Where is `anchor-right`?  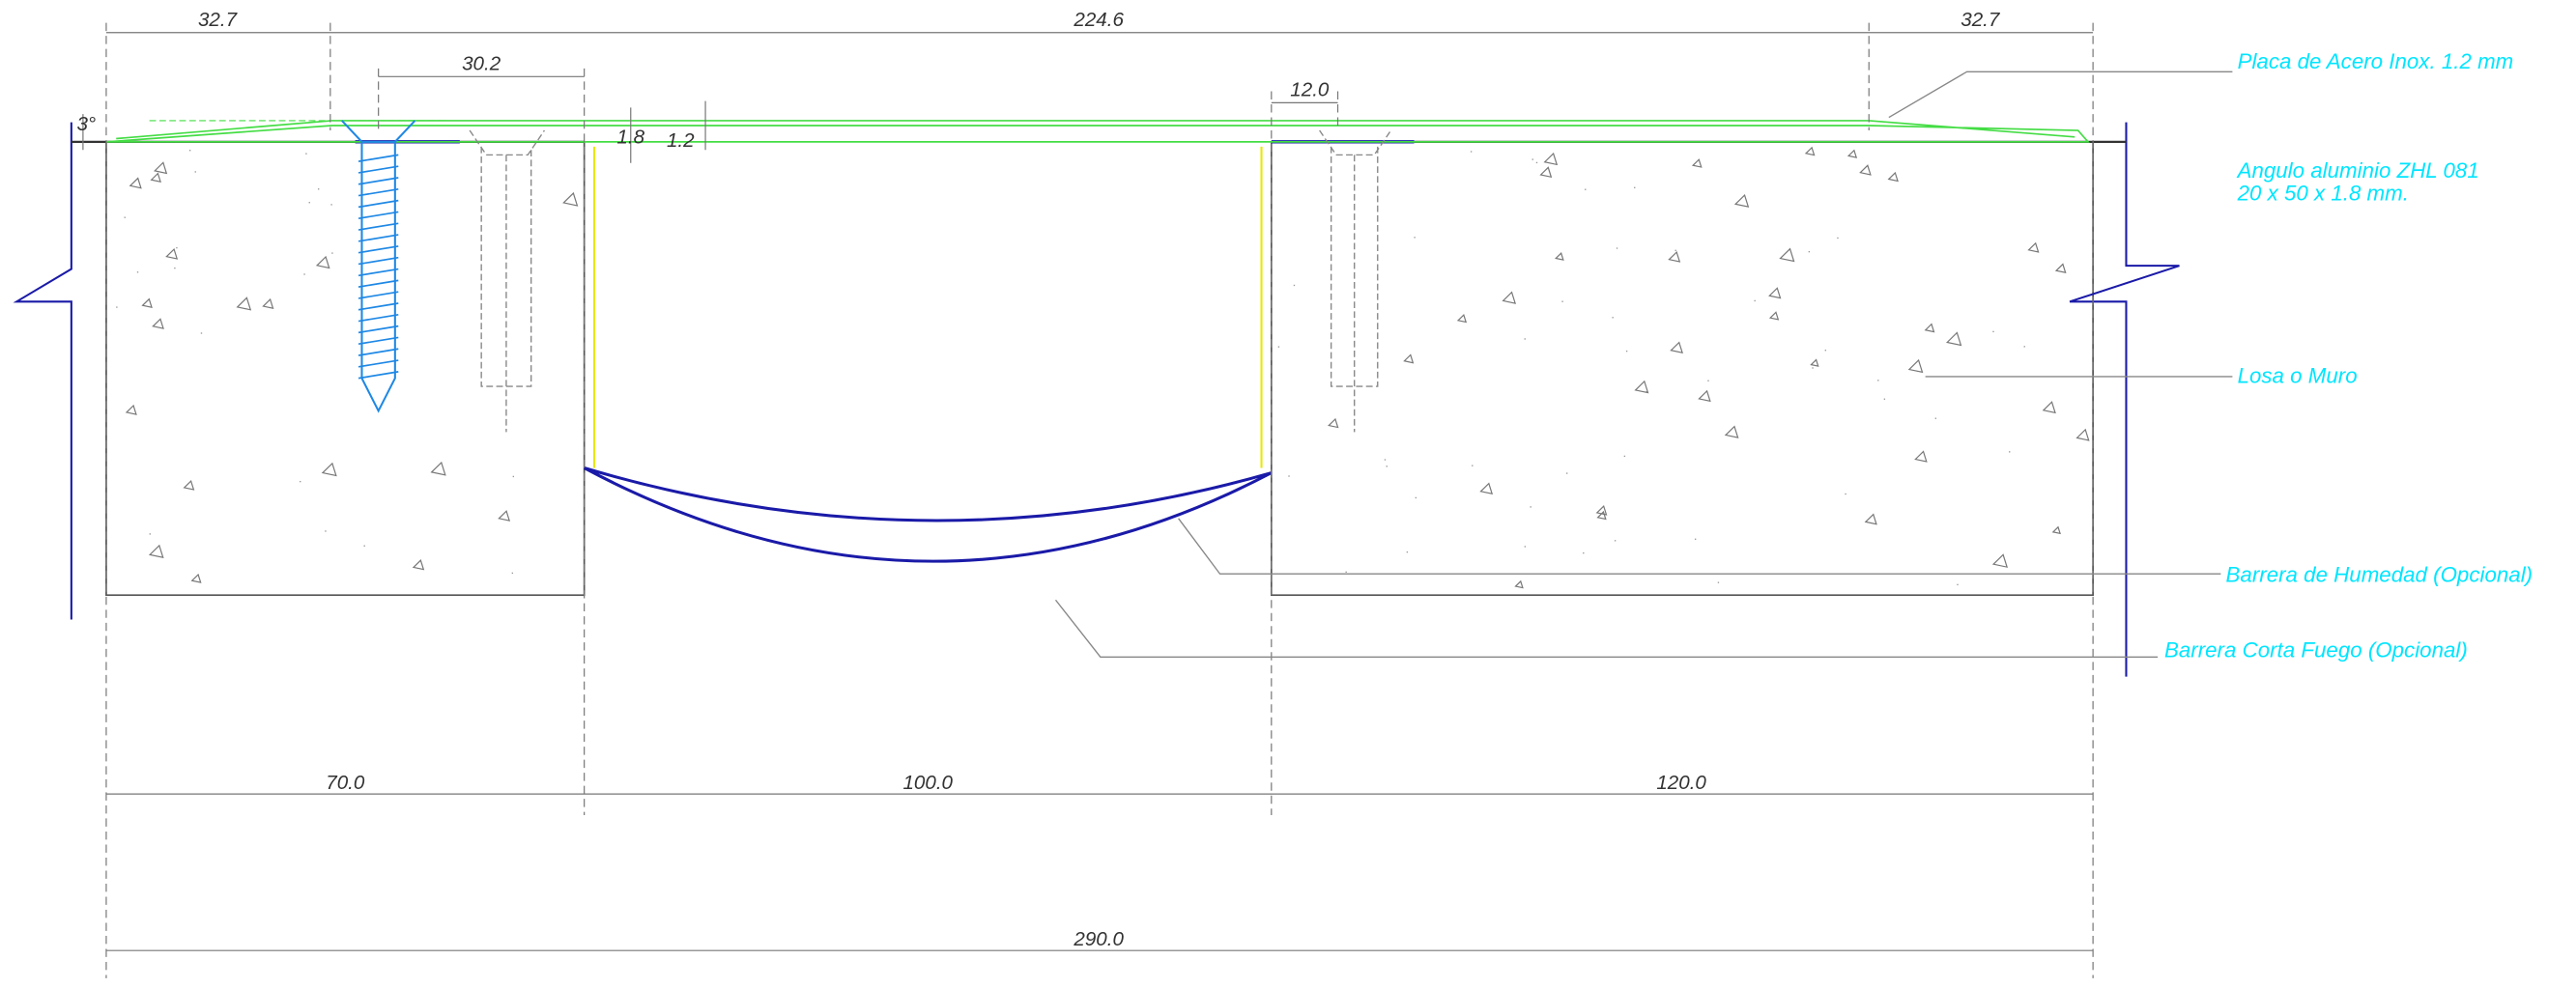 anchor-right is located at coordinates (1356, 281).